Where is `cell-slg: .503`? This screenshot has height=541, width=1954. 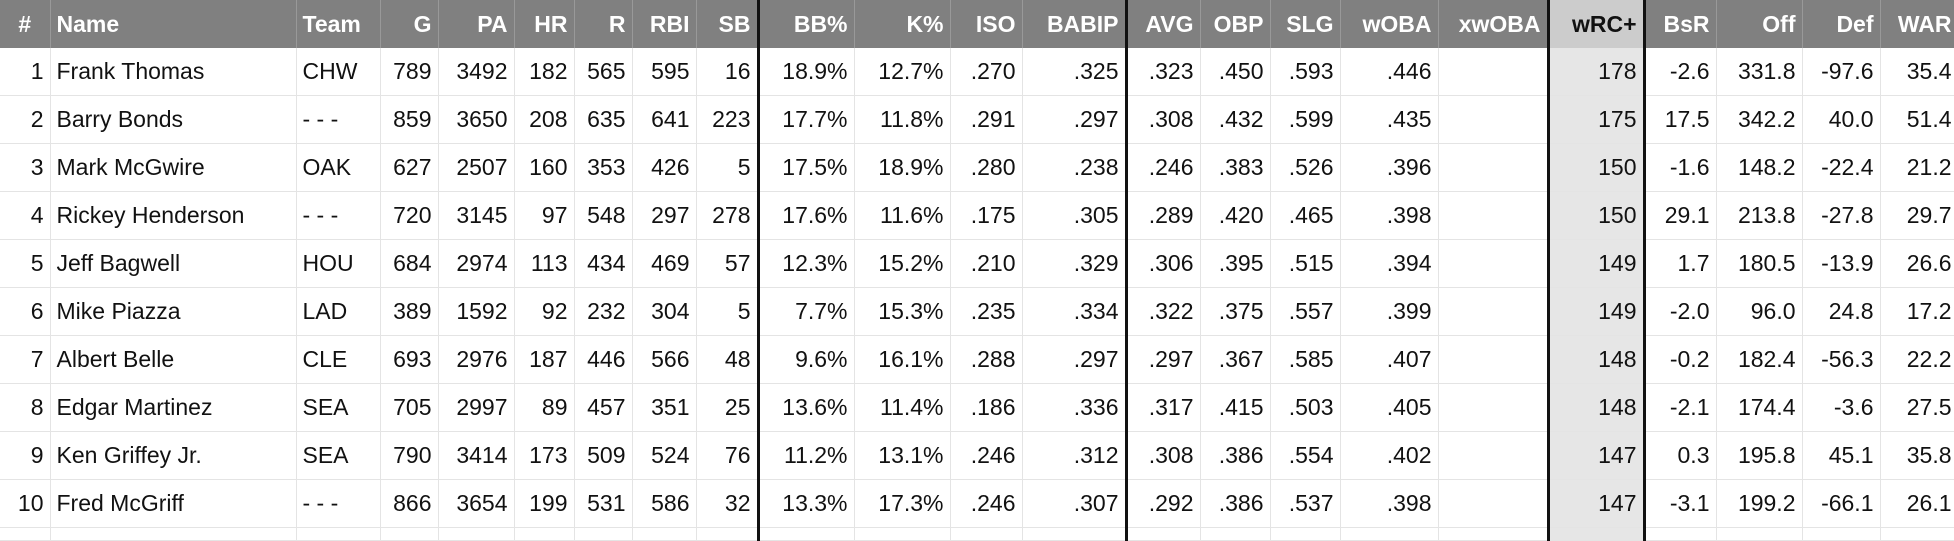 cell-slg: .503 is located at coordinates (1305, 407).